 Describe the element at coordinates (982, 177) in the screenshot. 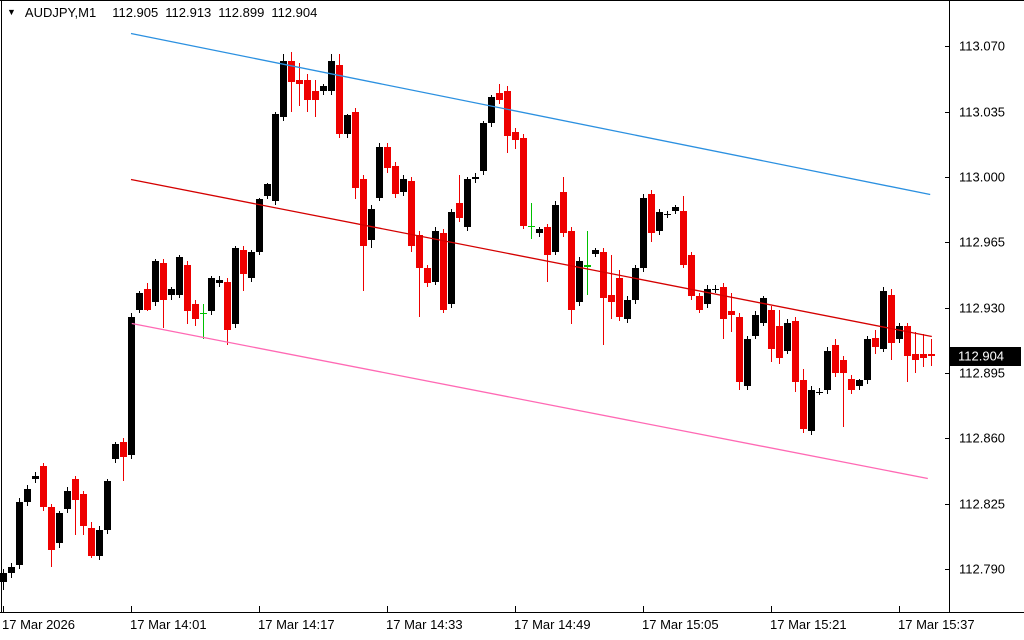

I see `price-tick-label: 113.000` at that location.